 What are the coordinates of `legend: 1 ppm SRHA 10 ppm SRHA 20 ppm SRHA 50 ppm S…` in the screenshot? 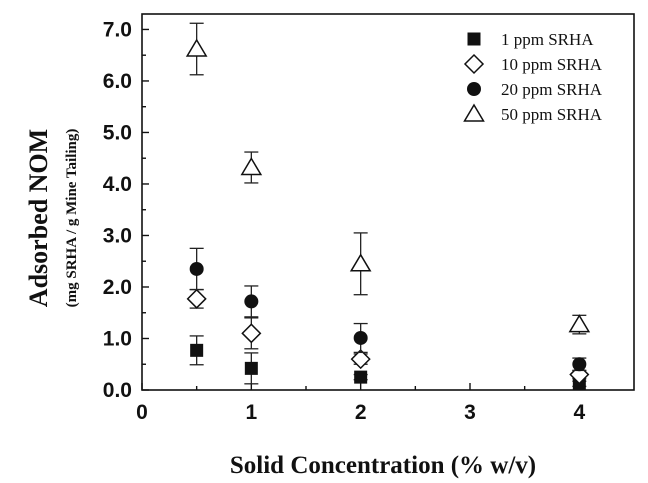 It's located at (533, 77).